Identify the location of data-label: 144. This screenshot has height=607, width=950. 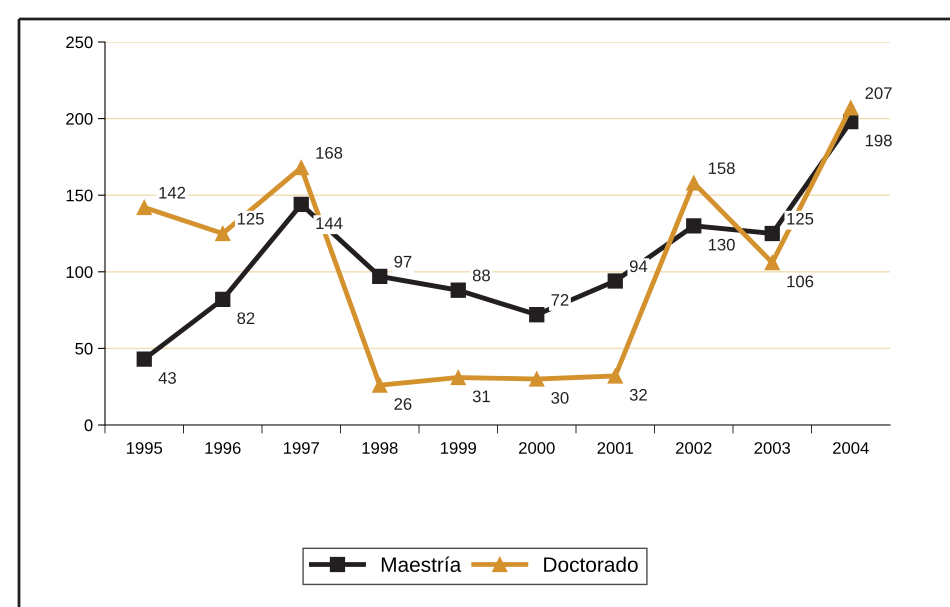
(329, 223).